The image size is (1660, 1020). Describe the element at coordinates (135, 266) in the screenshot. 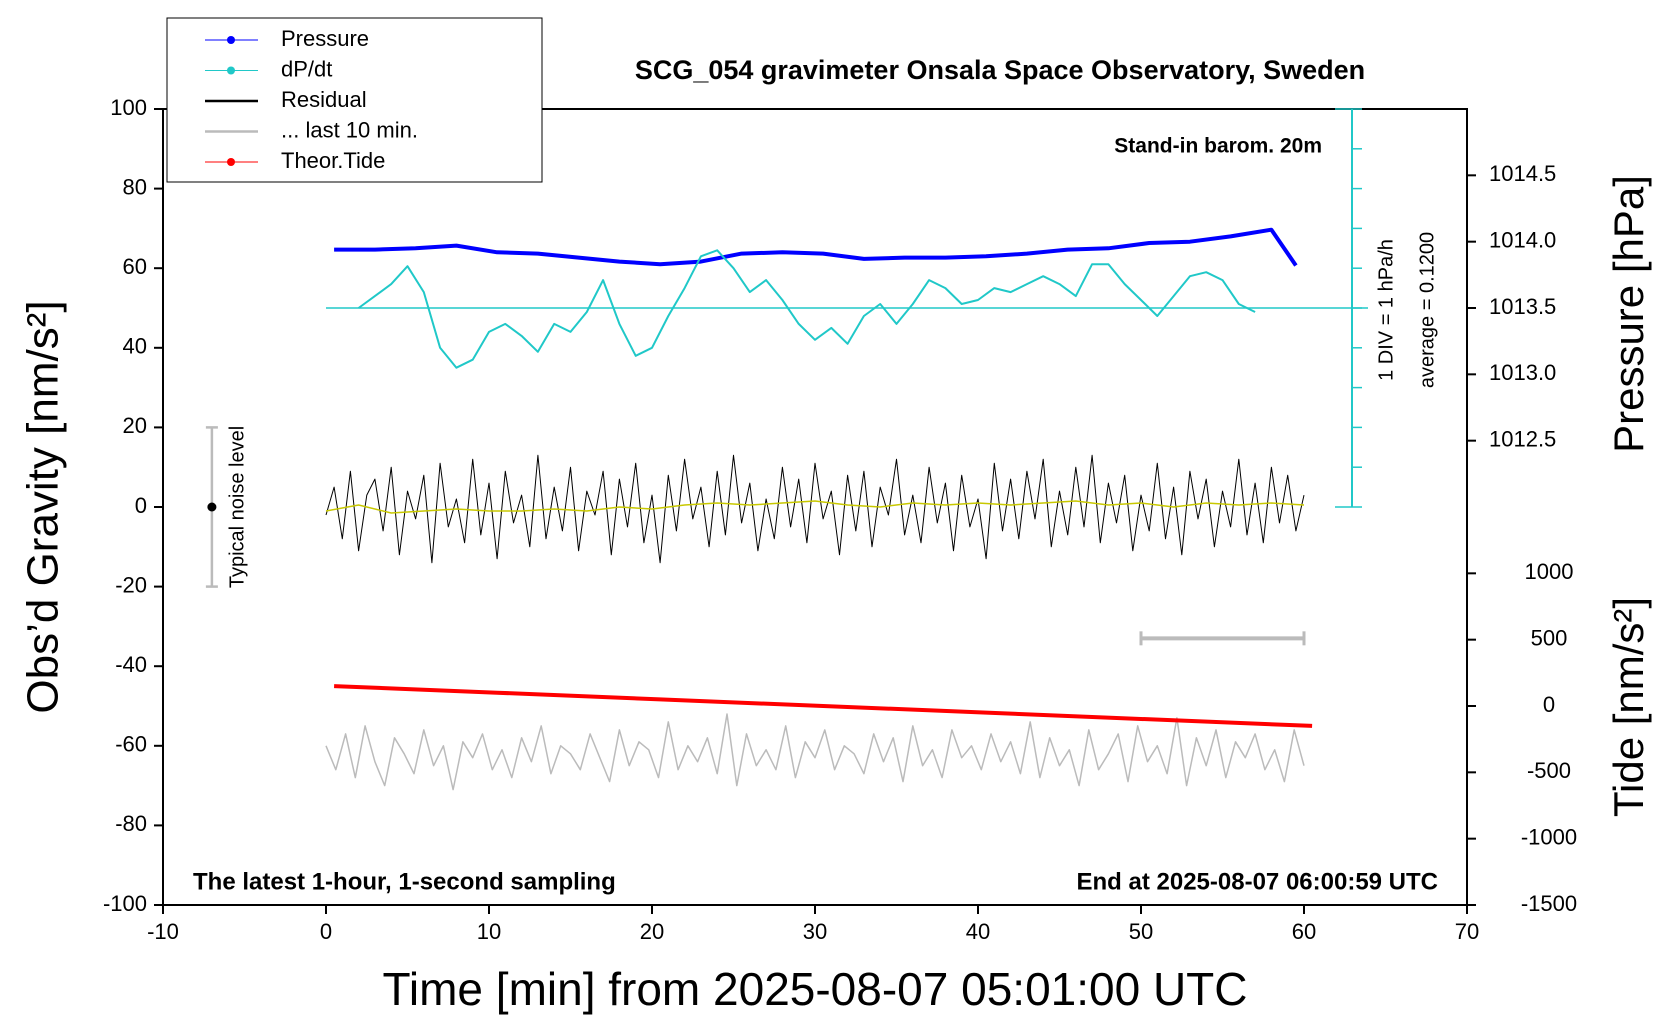

I see `y-tick-label: 60` at that location.